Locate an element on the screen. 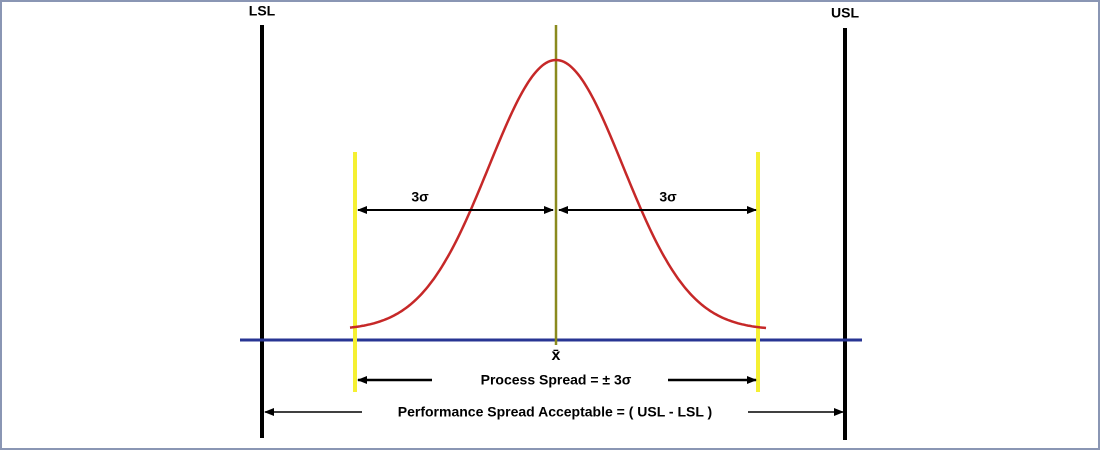 Image resolution: width=1100 pixels, height=450 pixels. process-spread-label: Process Spread = ± 3σ is located at coordinates (556, 380).